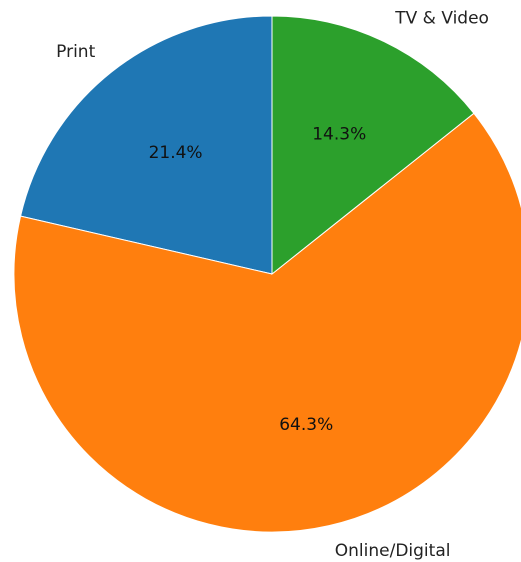 The image size is (521, 562). I want to click on slice-label-tv-video: TV & Video, so click(441, 18).